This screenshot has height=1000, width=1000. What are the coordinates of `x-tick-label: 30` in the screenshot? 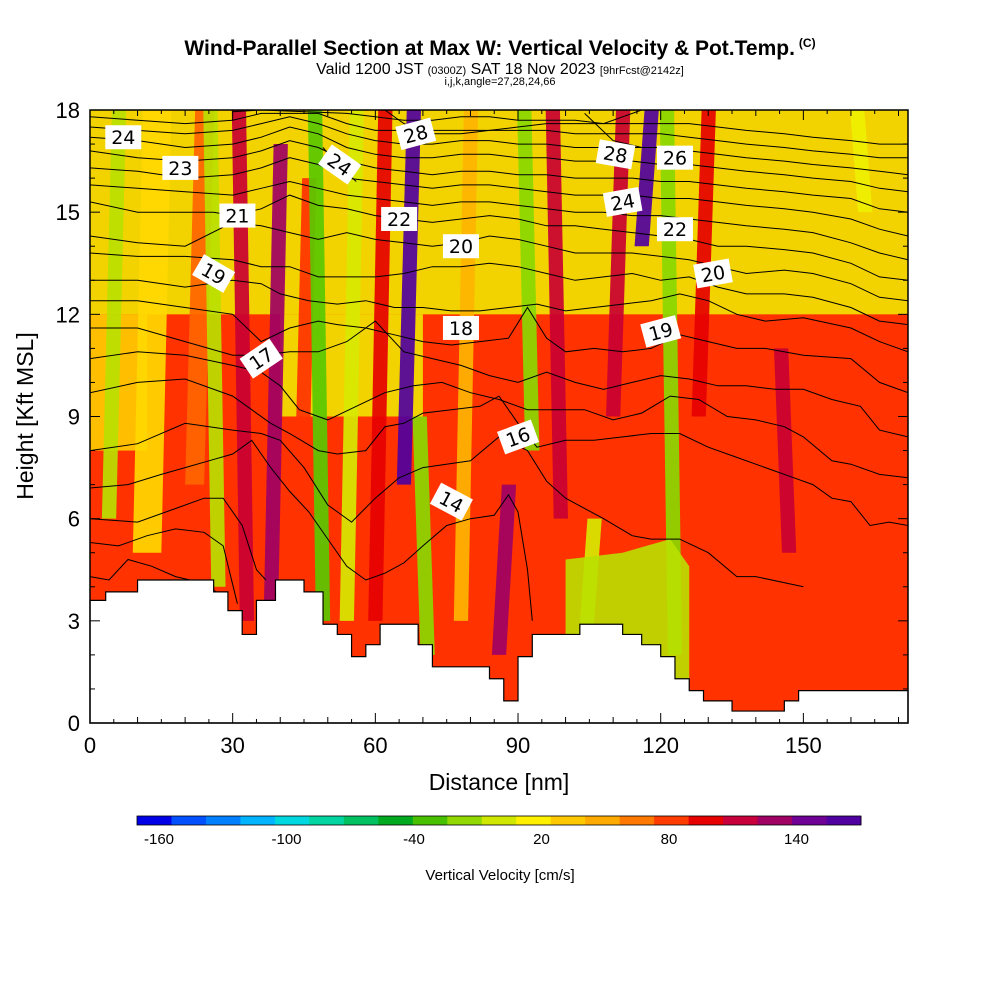 It's located at (232, 745).